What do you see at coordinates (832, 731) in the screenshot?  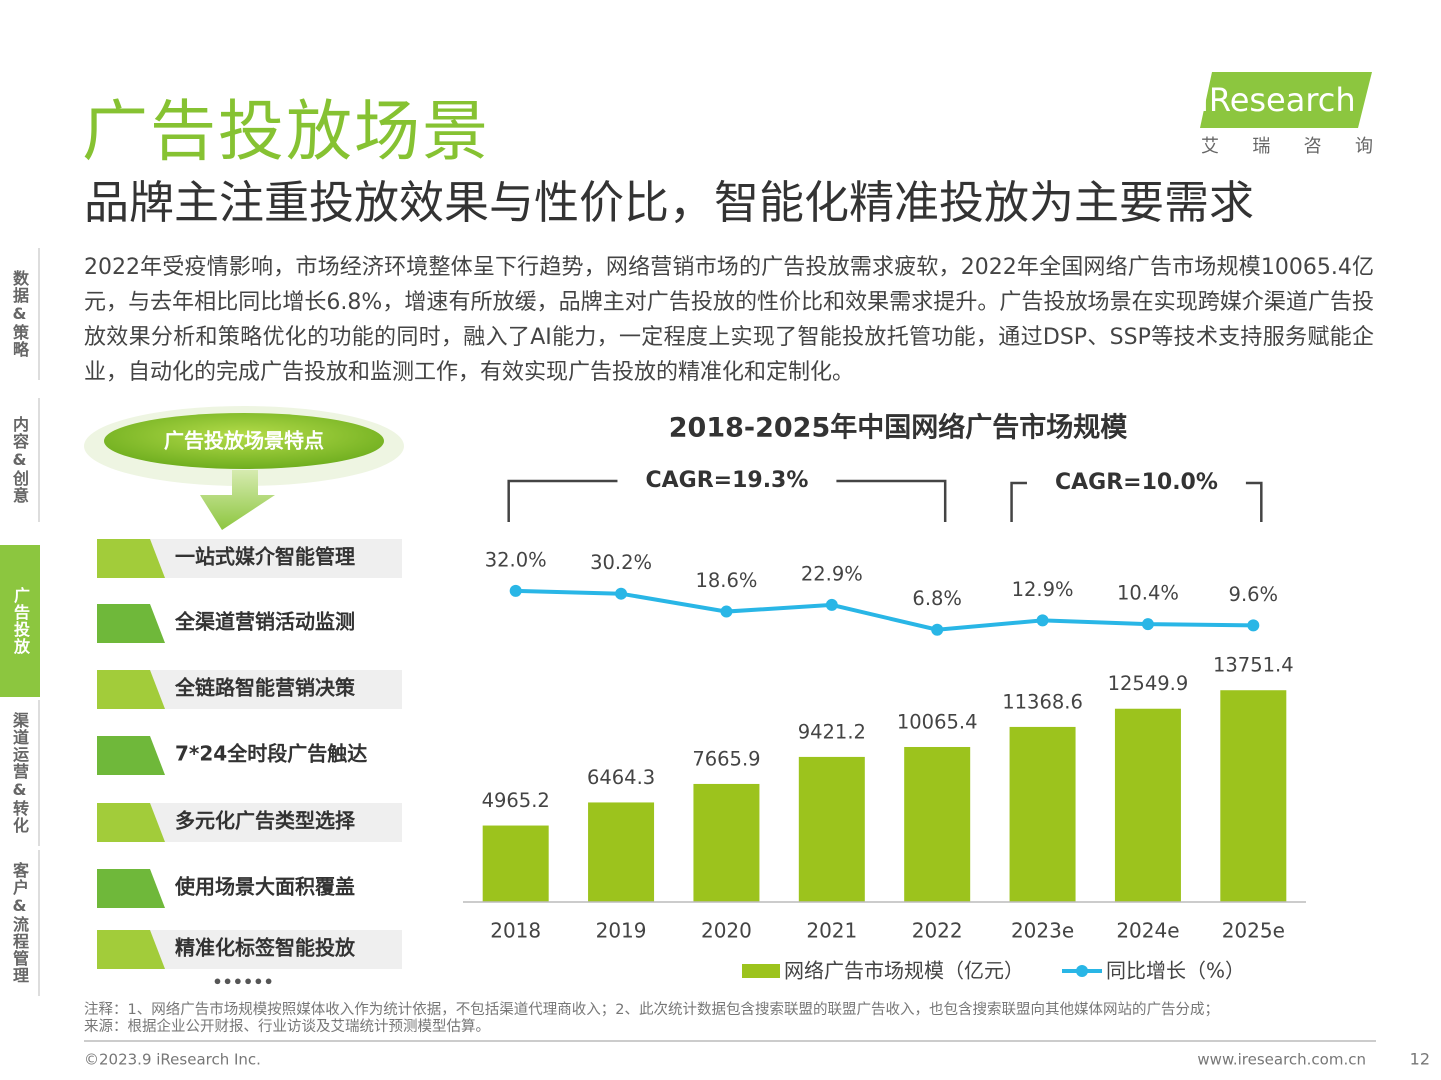 I see `bar-label: 9421.2` at bounding box center [832, 731].